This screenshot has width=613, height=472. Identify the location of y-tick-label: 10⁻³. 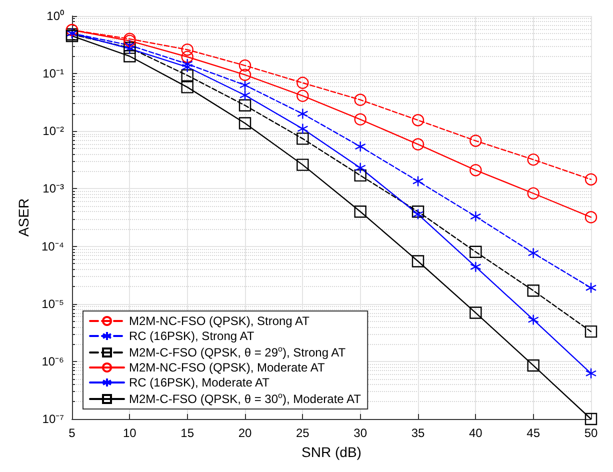
(53, 189).